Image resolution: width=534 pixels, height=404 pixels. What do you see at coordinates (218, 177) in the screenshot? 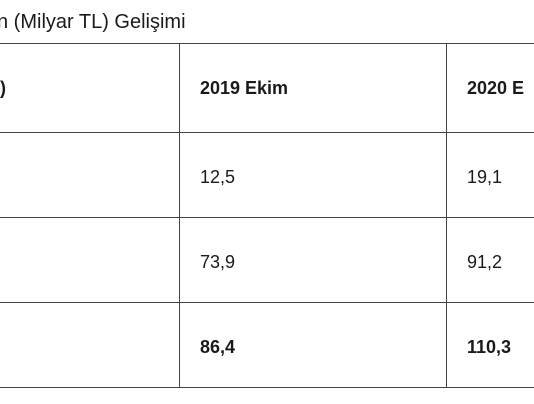
I see `cell: 12,5` at bounding box center [218, 177].